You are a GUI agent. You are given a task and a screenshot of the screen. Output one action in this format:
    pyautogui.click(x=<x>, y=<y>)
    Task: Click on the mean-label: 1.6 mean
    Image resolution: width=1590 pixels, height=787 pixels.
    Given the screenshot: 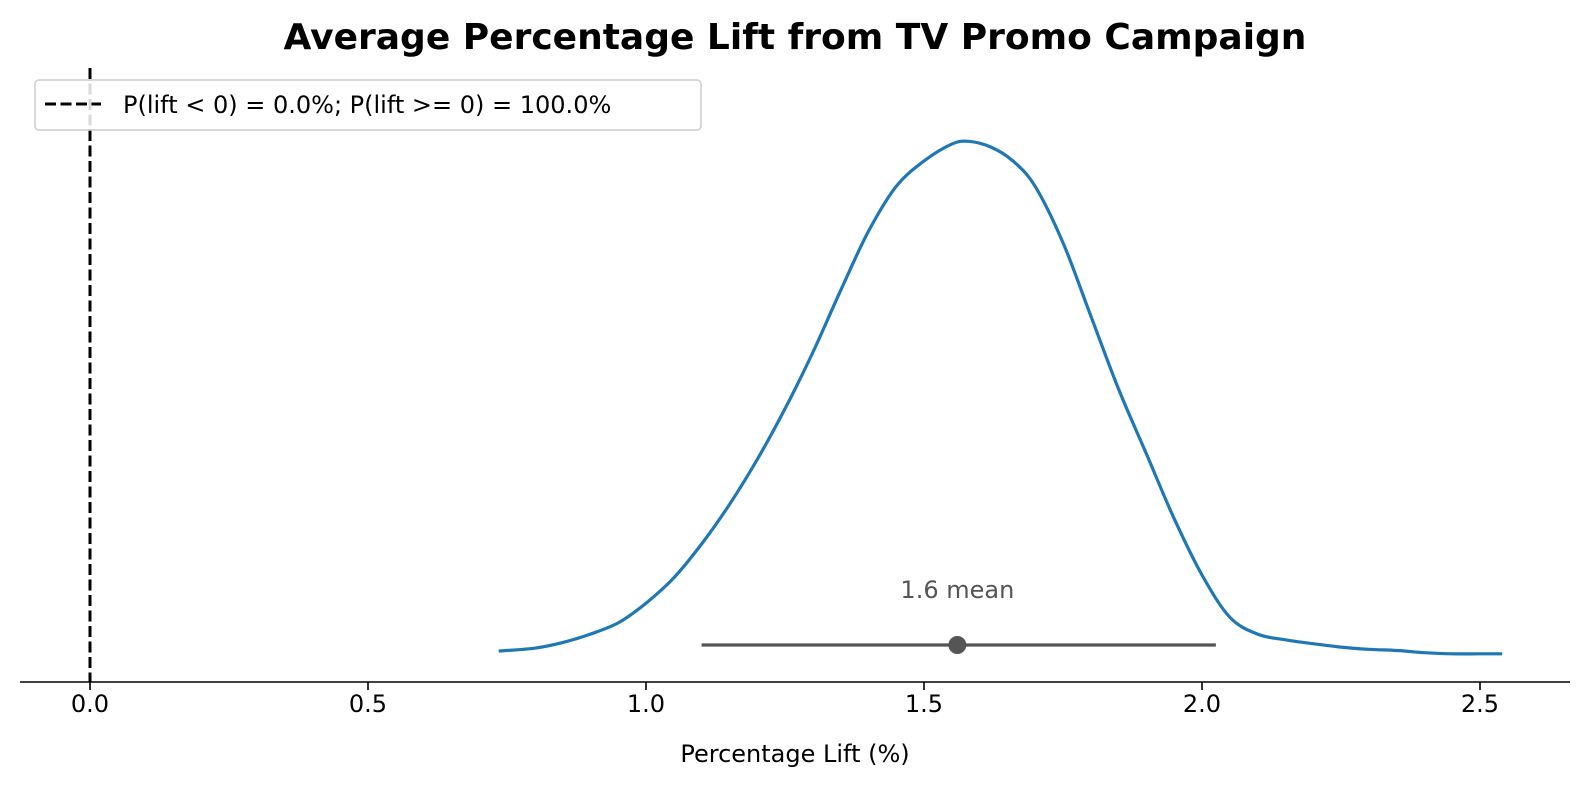 What is the action you would take?
    pyautogui.click(x=957, y=590)
    